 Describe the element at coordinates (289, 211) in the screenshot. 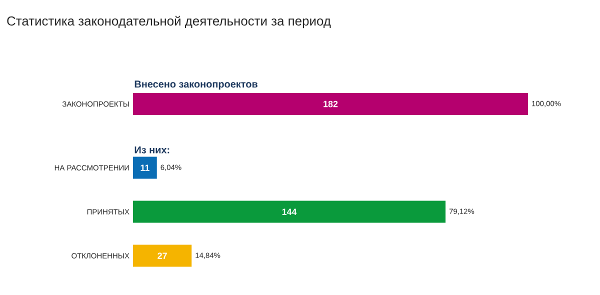

I see `data-label: 144` at that location.